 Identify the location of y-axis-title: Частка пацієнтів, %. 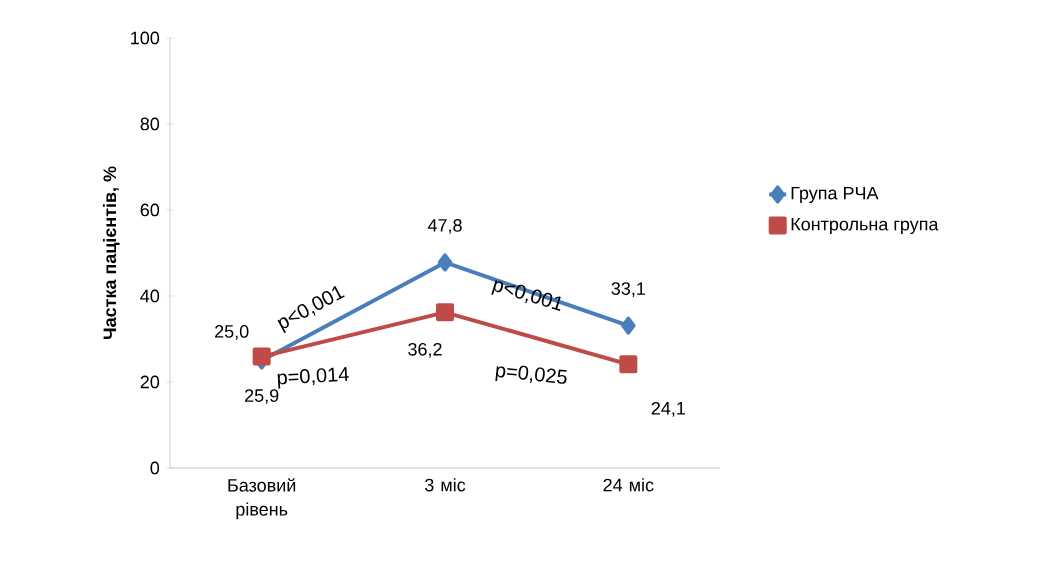
(111, 253).